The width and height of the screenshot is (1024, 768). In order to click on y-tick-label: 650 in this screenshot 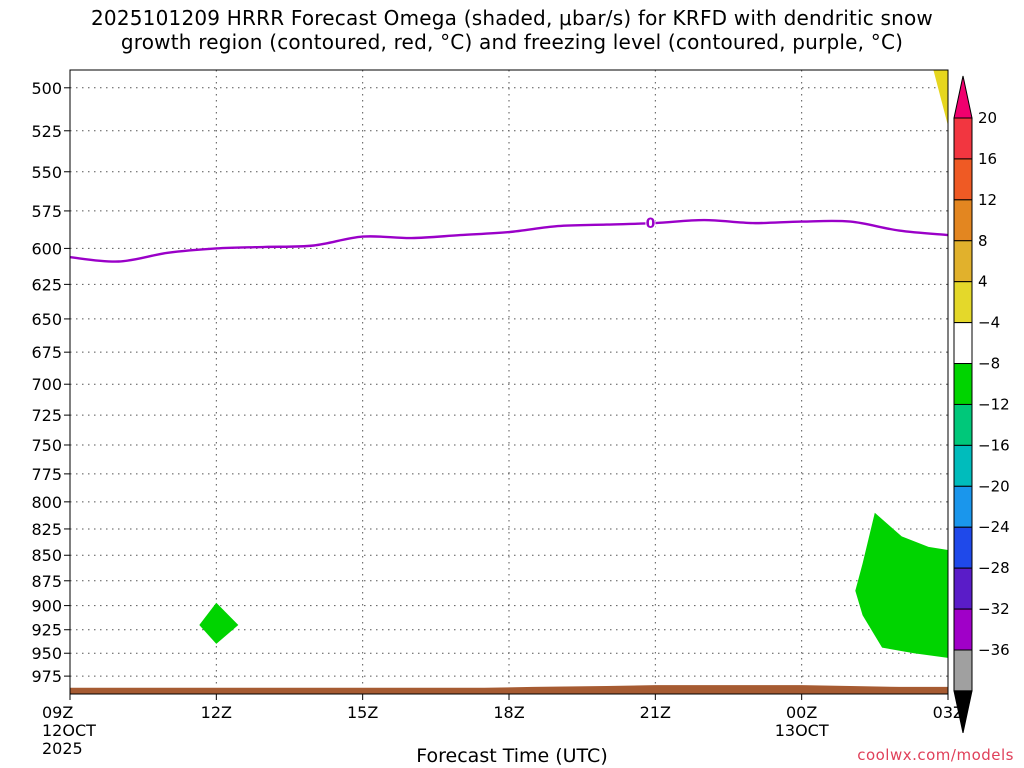, I will do `click(46, 319)`.